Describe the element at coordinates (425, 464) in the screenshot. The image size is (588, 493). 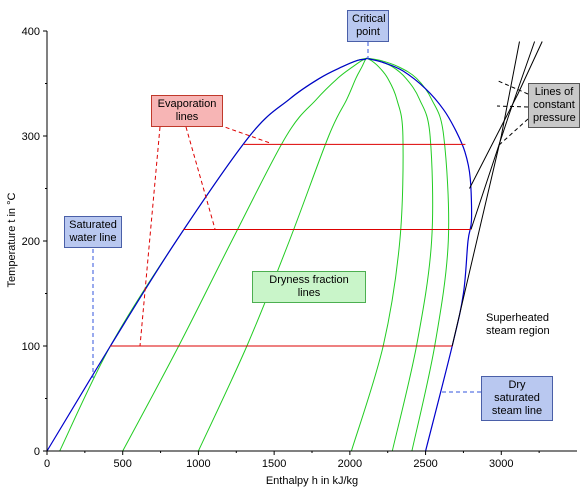
I see `x-tick-label-2500: 2500` at that location.